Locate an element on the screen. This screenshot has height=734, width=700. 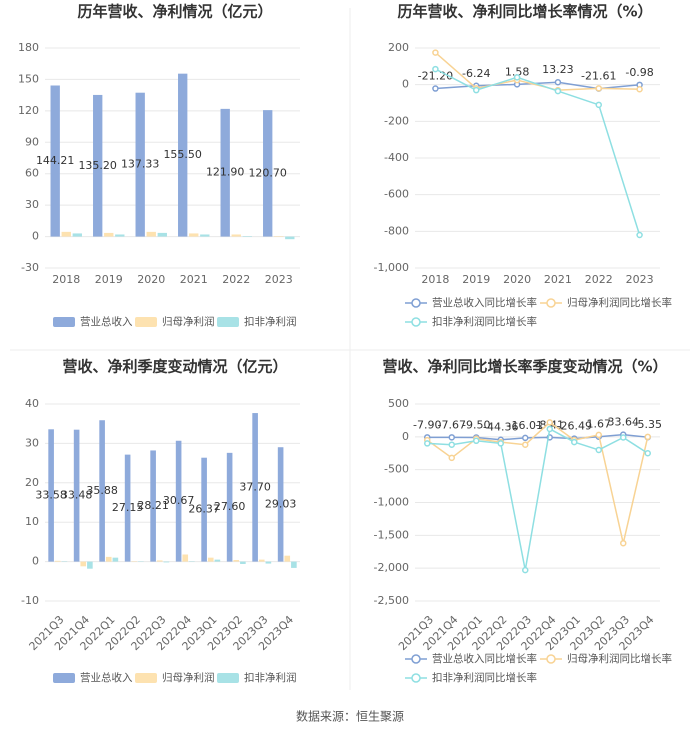
legend-label: 营业总收入 is located at coordinates (106, 677).